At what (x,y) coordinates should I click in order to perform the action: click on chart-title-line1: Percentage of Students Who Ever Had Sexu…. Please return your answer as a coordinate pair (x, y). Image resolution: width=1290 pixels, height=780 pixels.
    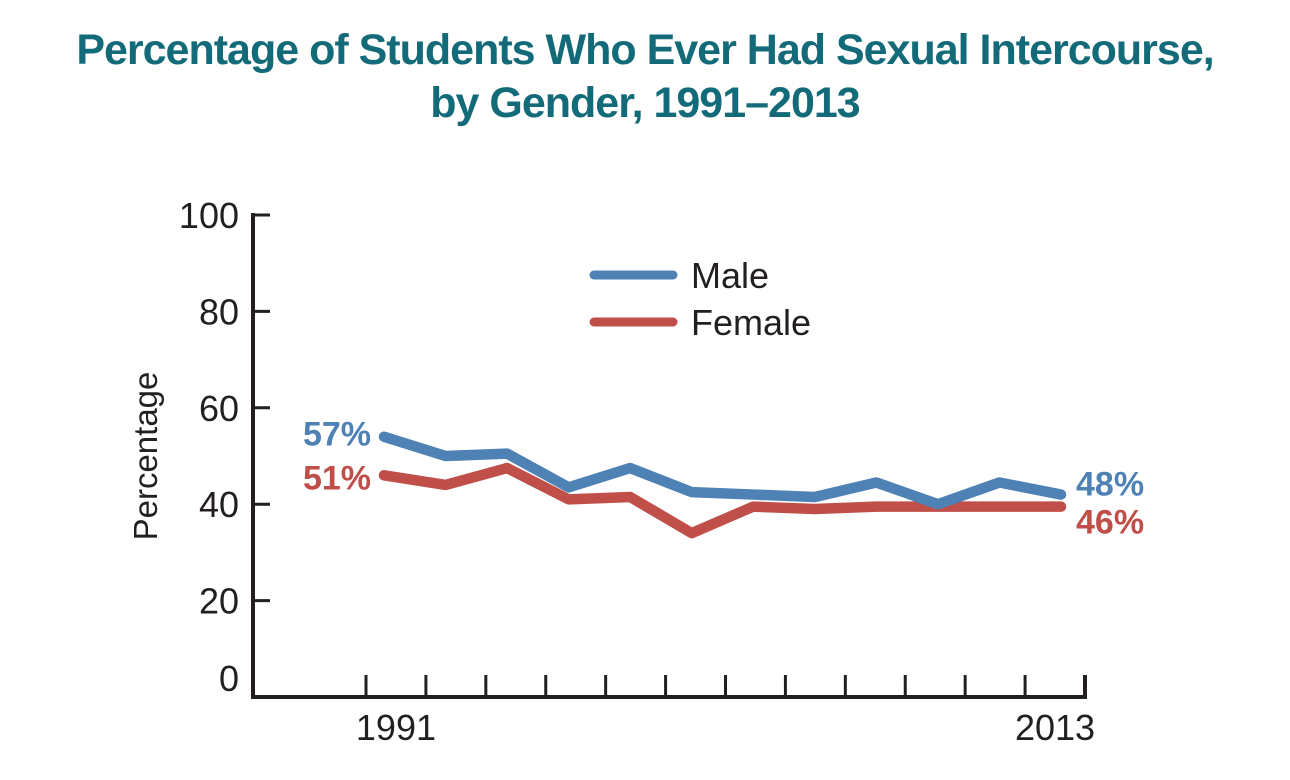
    Looking at the image, I should click on (645, 50).